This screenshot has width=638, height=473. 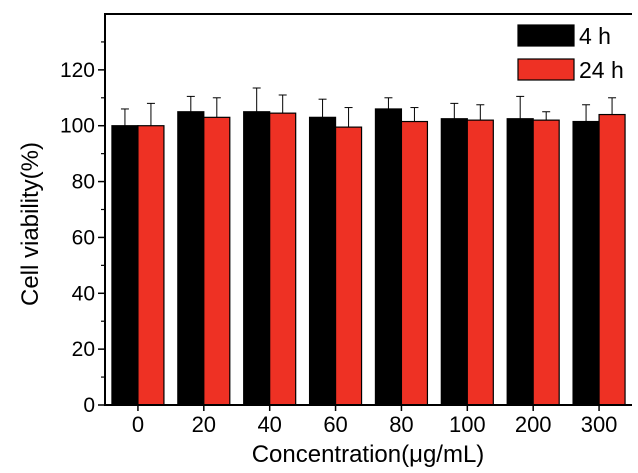 I want to click on x-tick-label: 300, so click(x=599, y=424).